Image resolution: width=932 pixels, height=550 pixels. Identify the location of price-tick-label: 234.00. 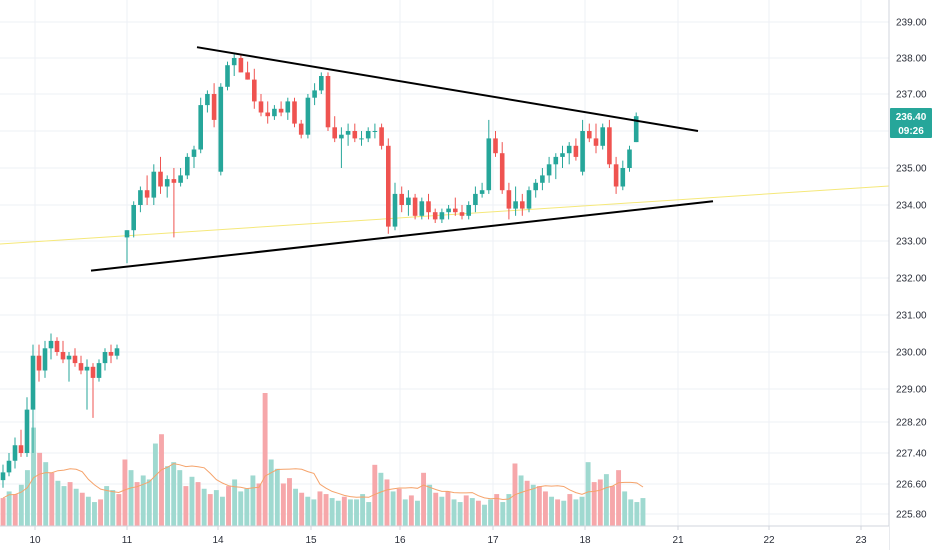
(911, 206).